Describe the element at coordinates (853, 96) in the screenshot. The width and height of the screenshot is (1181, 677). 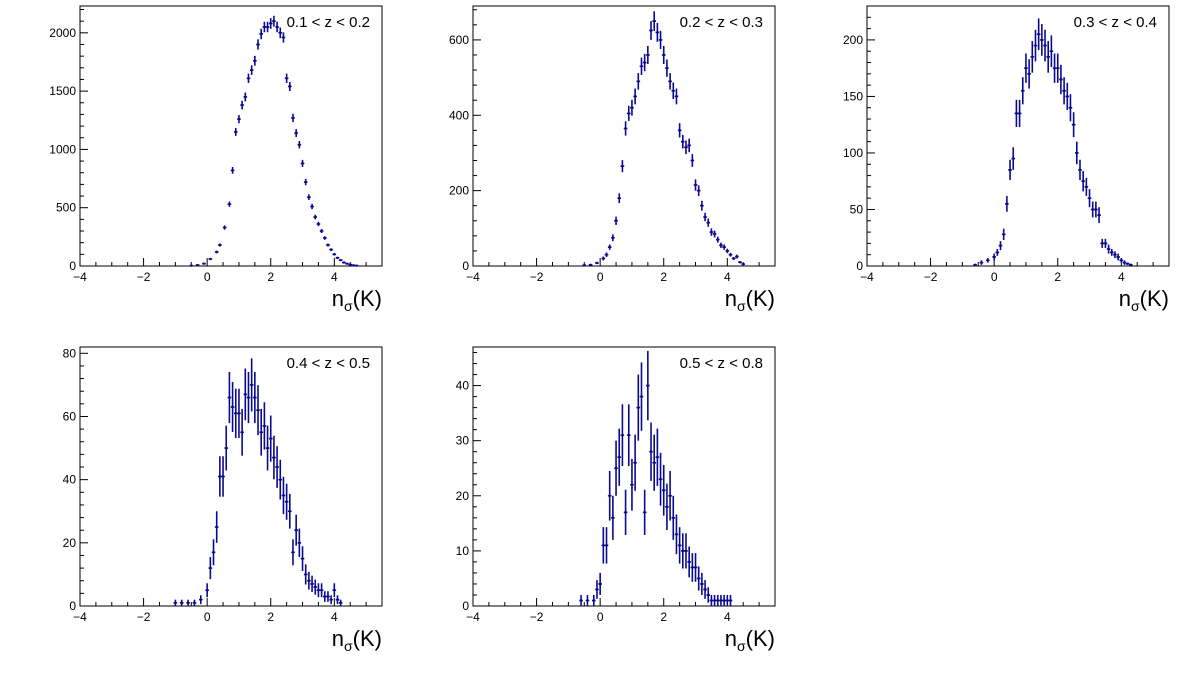
I see `y-tick-label: 150` at that location.